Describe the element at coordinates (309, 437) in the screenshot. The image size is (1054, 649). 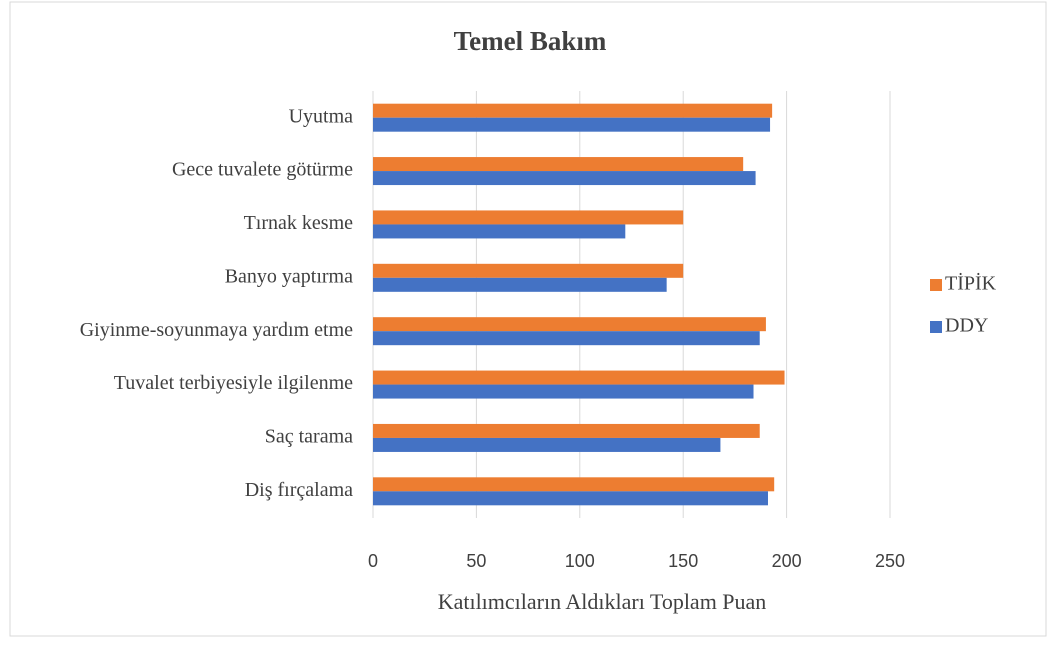
I see `y-tick-label: Saç tarama` at that location.